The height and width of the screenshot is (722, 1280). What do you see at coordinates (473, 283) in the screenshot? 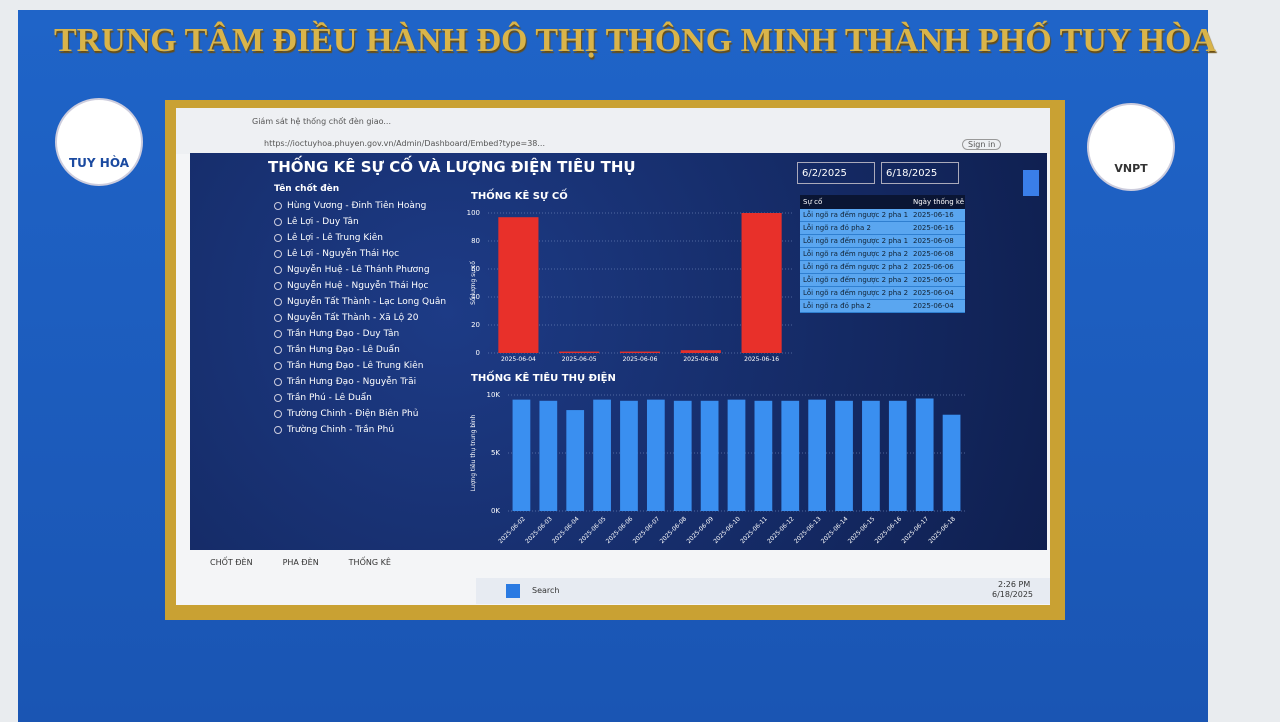
I see `y-axis-label: Số lượng sự cố` at bounding box center [473, 283].